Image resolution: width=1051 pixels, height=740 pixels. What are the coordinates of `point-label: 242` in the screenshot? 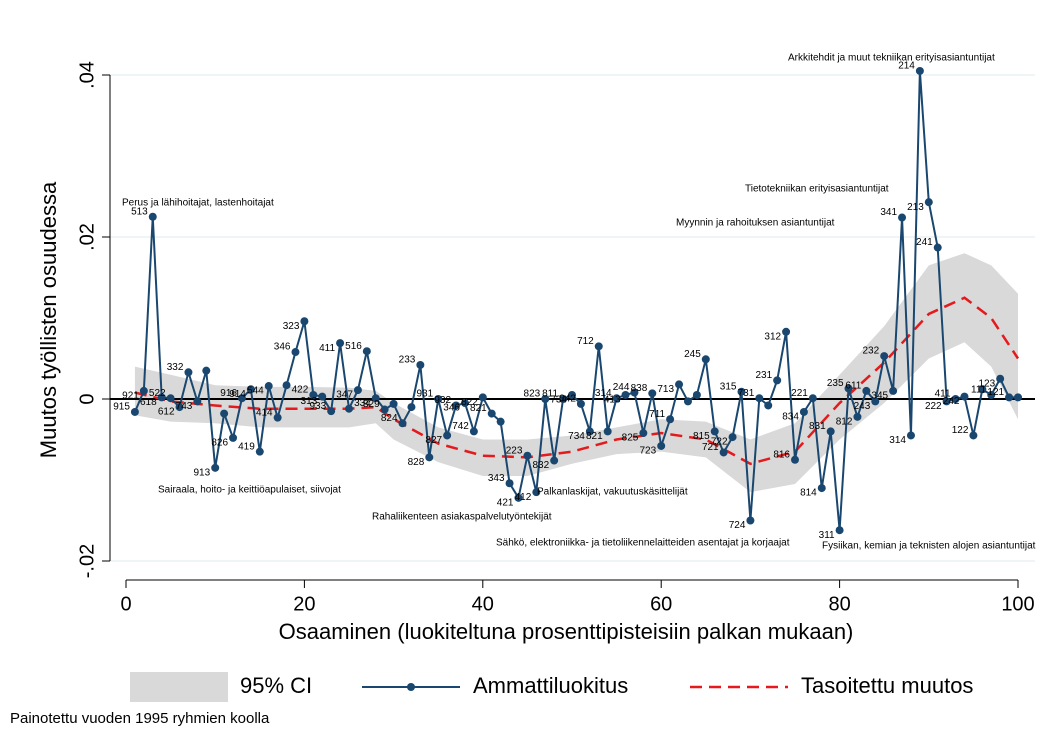 It's located at (951, 401).